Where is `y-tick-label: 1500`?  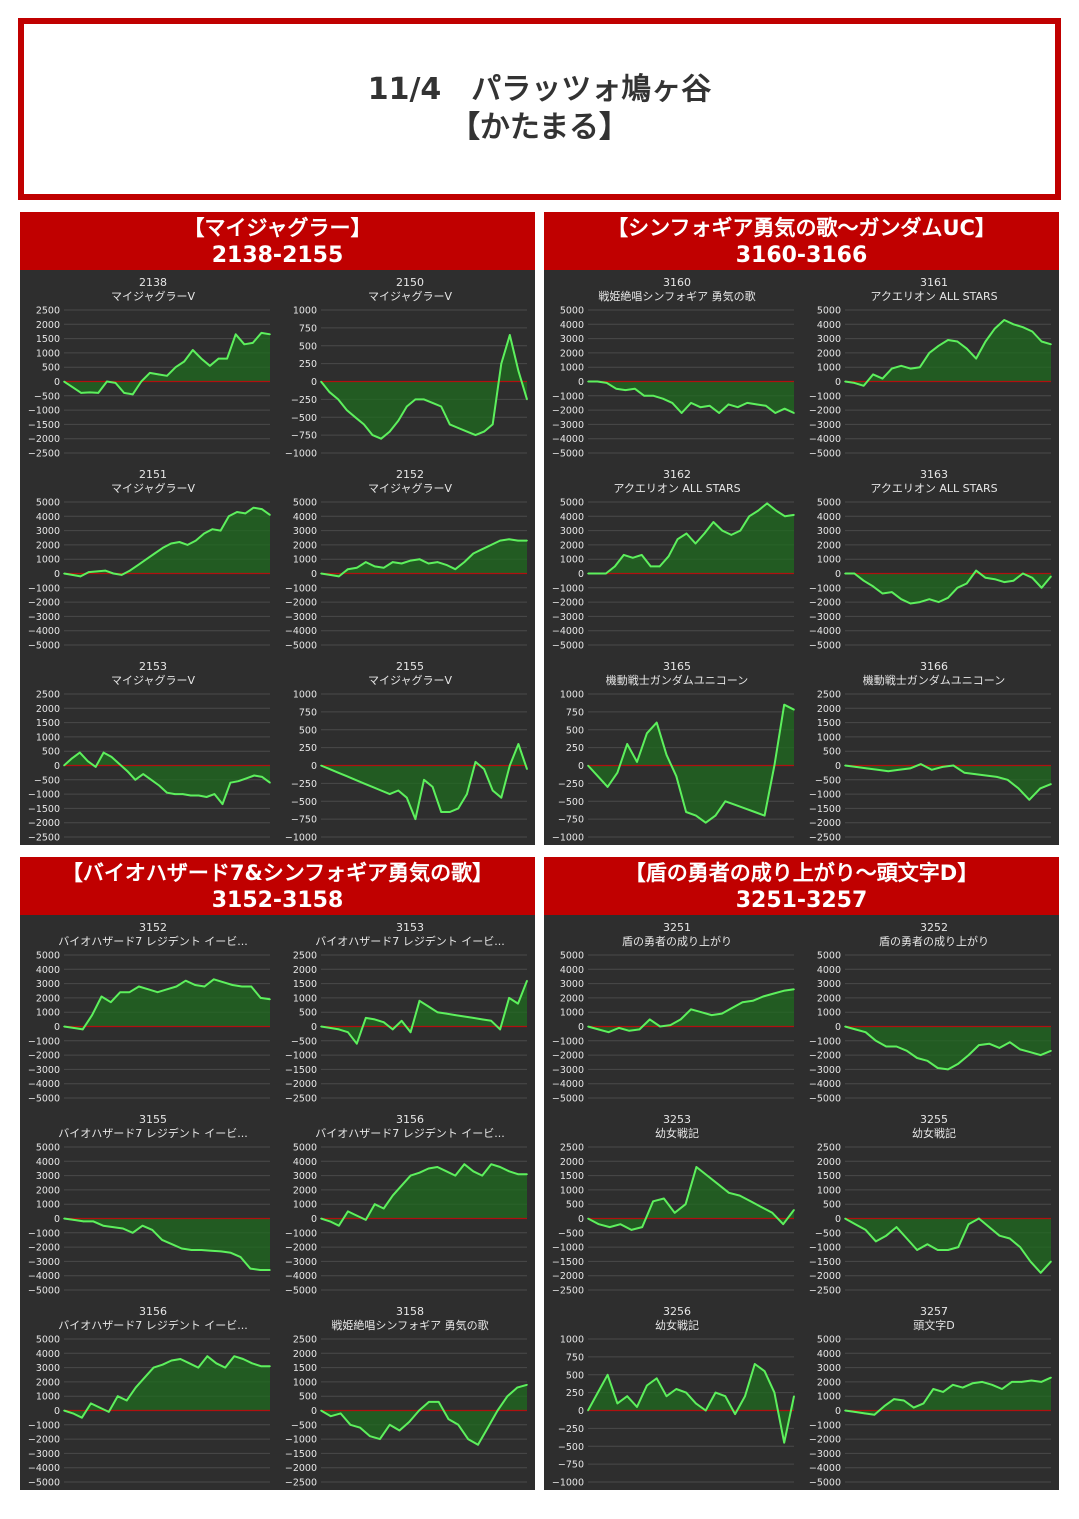
y-tick-label: 1500 is located at coordinates (305, 984).